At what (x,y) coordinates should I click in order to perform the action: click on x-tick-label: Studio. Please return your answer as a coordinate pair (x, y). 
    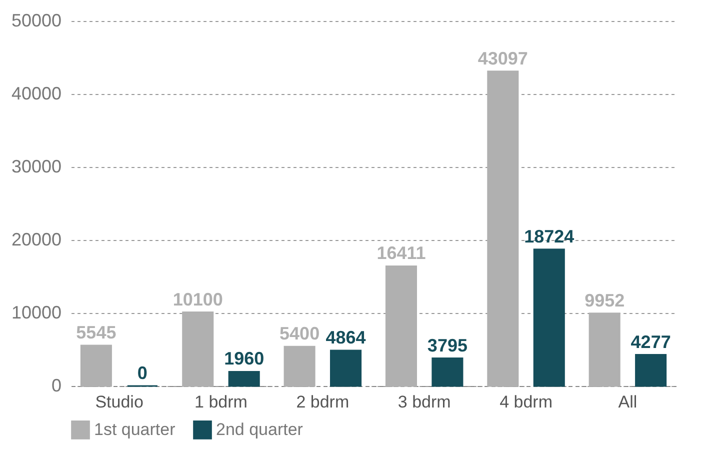
    Looking at the image, I should click on (119, 402).